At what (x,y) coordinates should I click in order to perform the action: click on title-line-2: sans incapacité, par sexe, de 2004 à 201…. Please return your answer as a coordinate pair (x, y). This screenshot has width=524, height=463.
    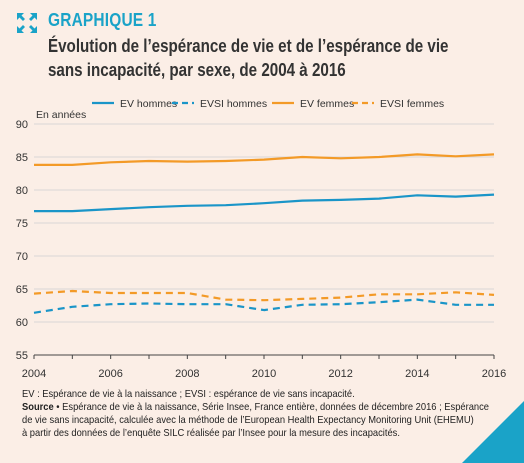
    Looking at the image, I should click on (197, 69).